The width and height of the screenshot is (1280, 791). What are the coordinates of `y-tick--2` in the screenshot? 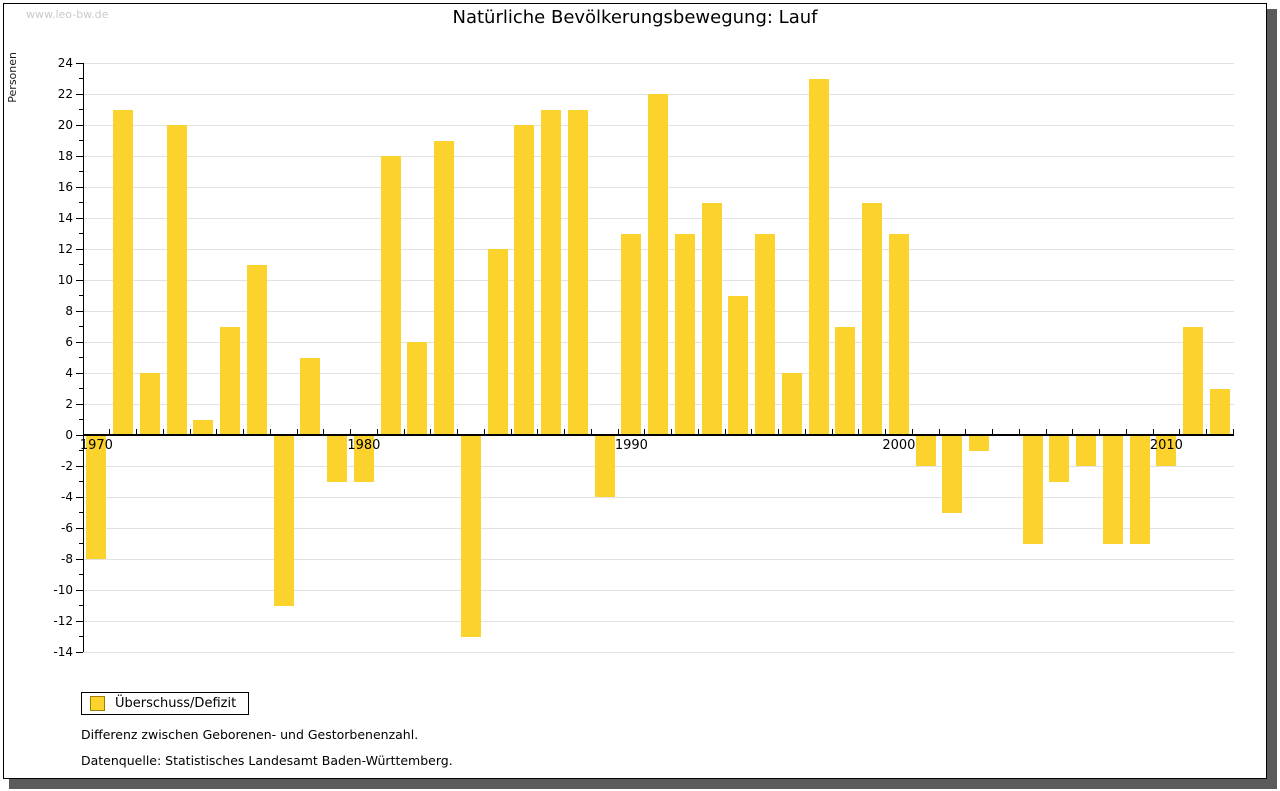 It's located at (79, 466).